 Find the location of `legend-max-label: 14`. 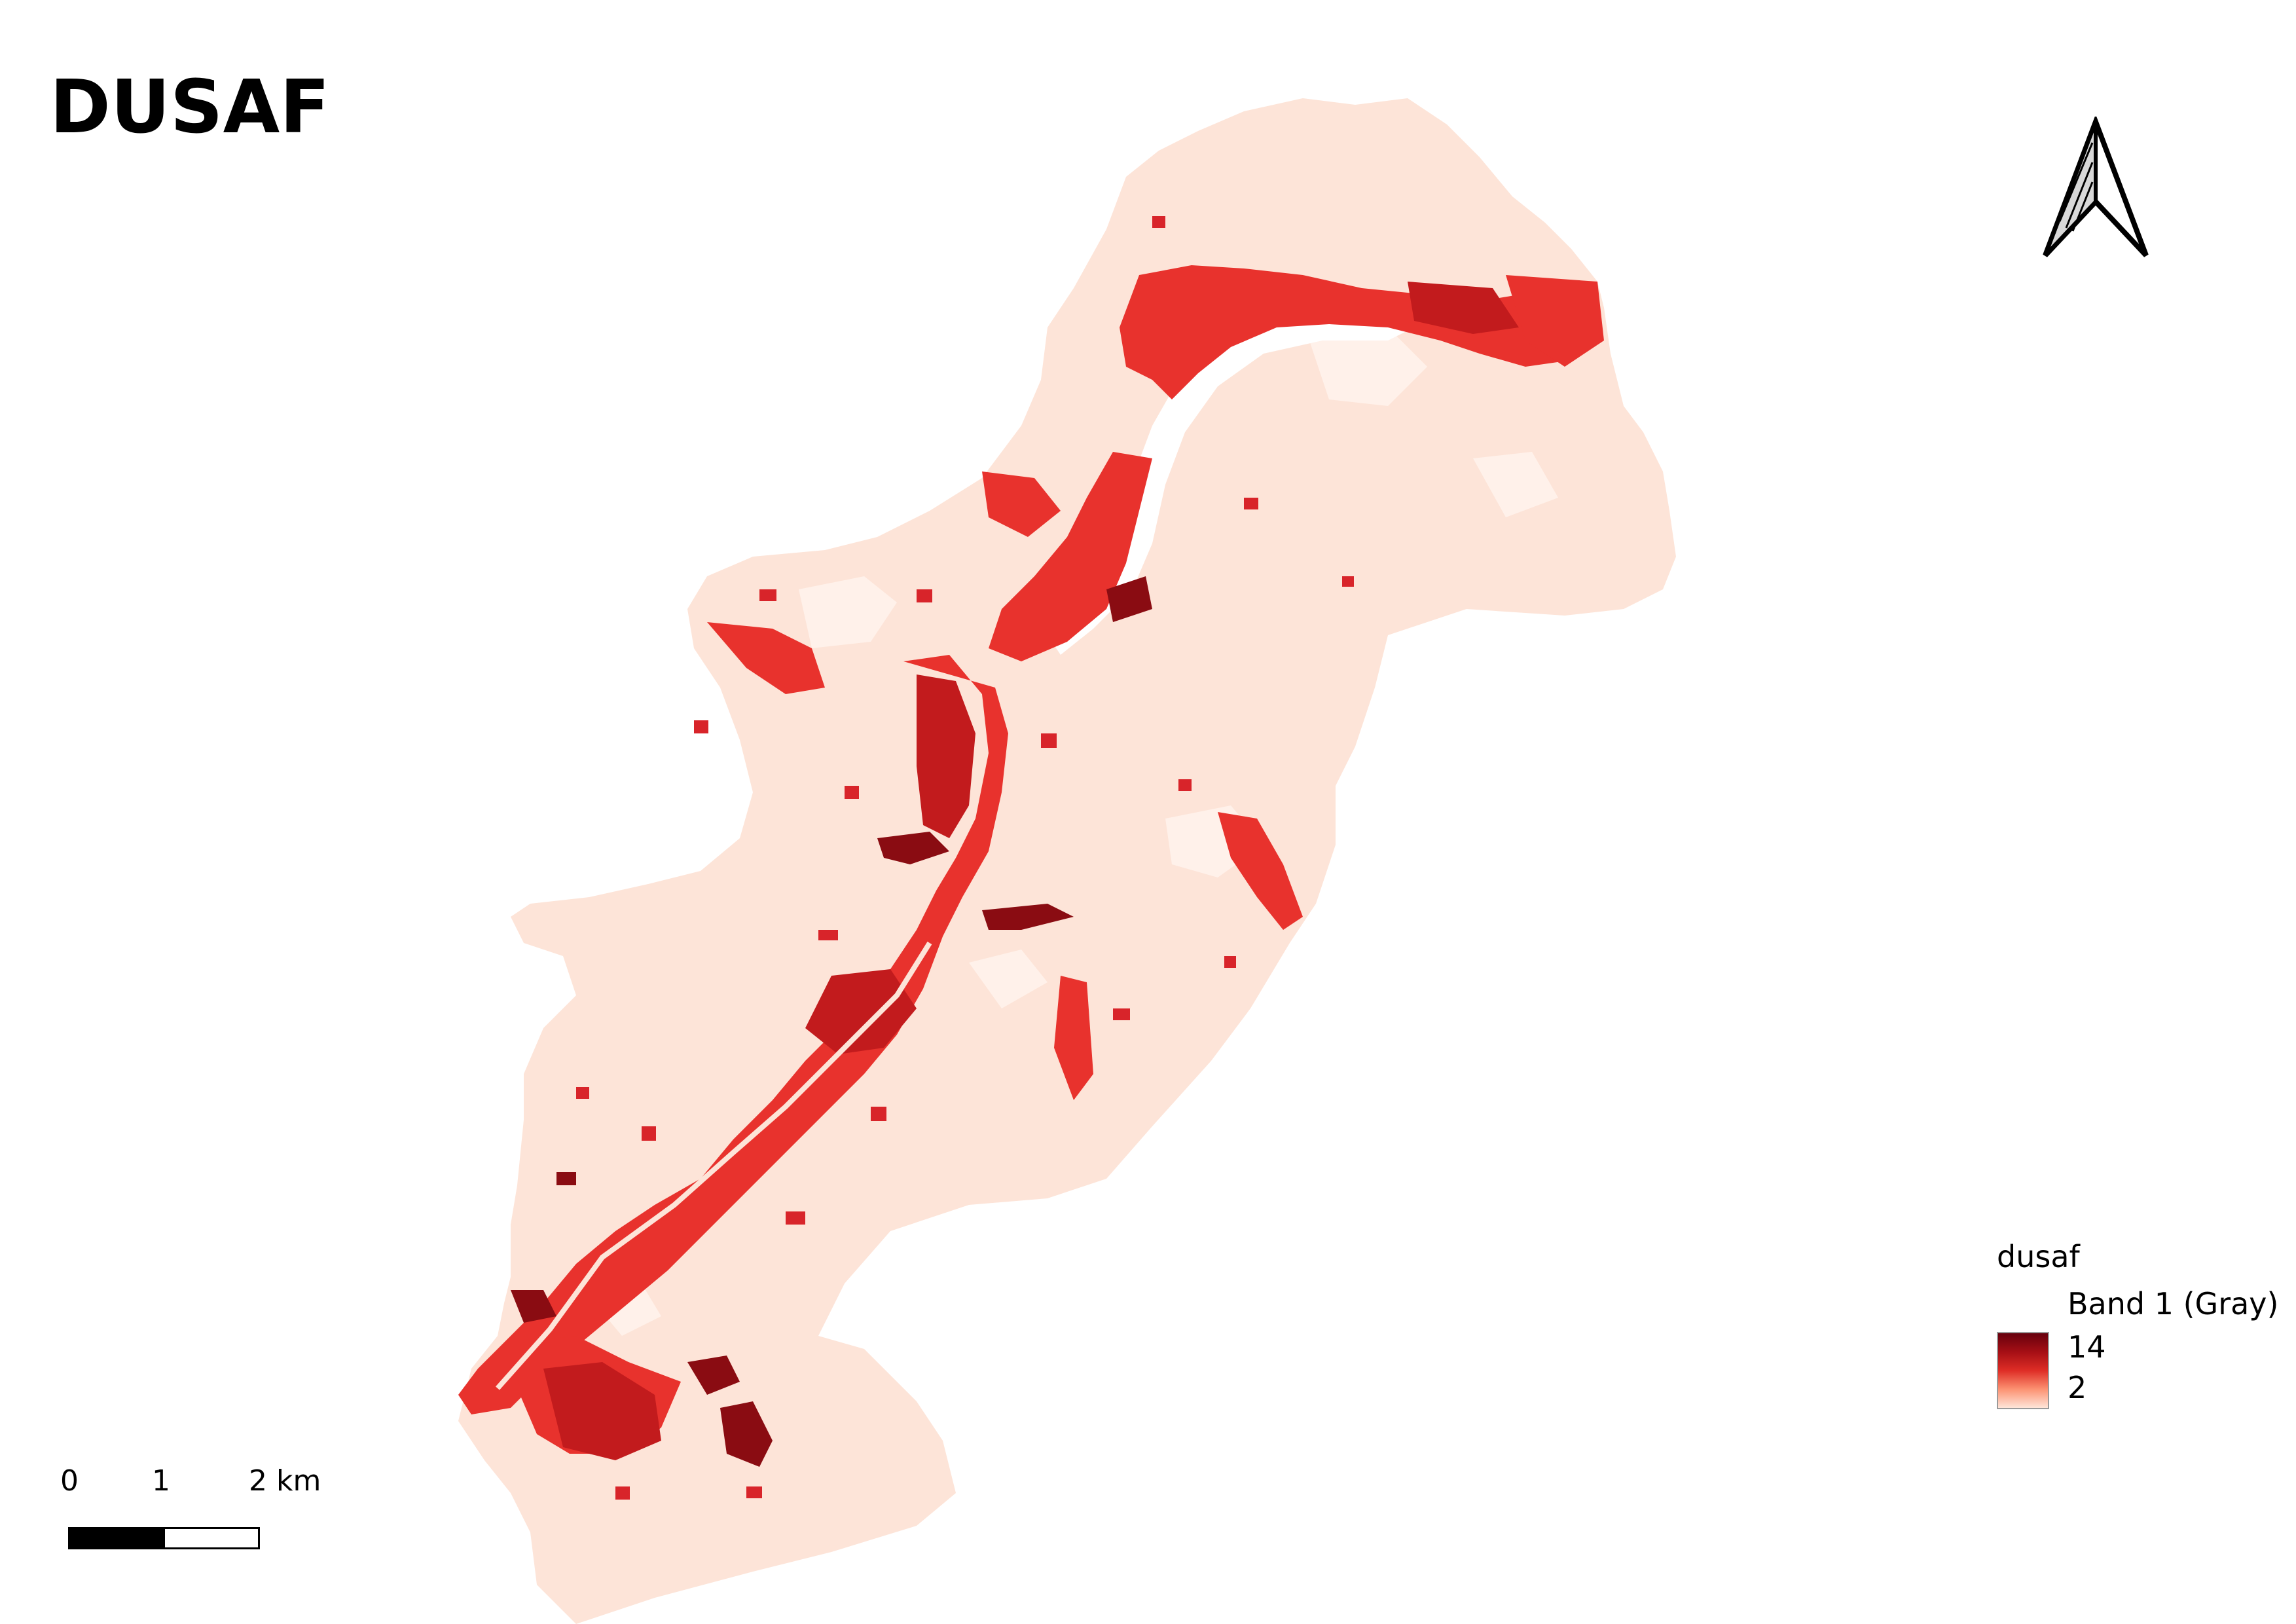

legend-max-label: 14 is located at coordinates (2087, 1347).